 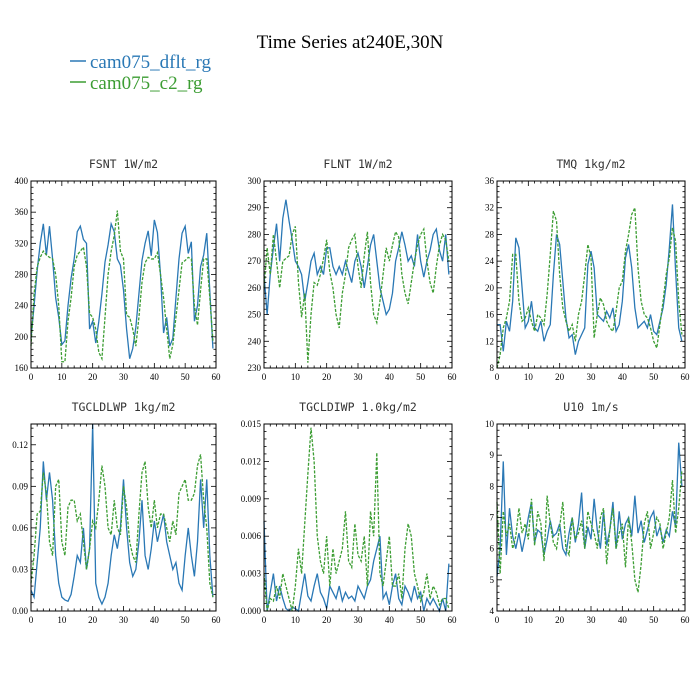 I want to click on y-tick-label: 230, so click(x=255, y=368).